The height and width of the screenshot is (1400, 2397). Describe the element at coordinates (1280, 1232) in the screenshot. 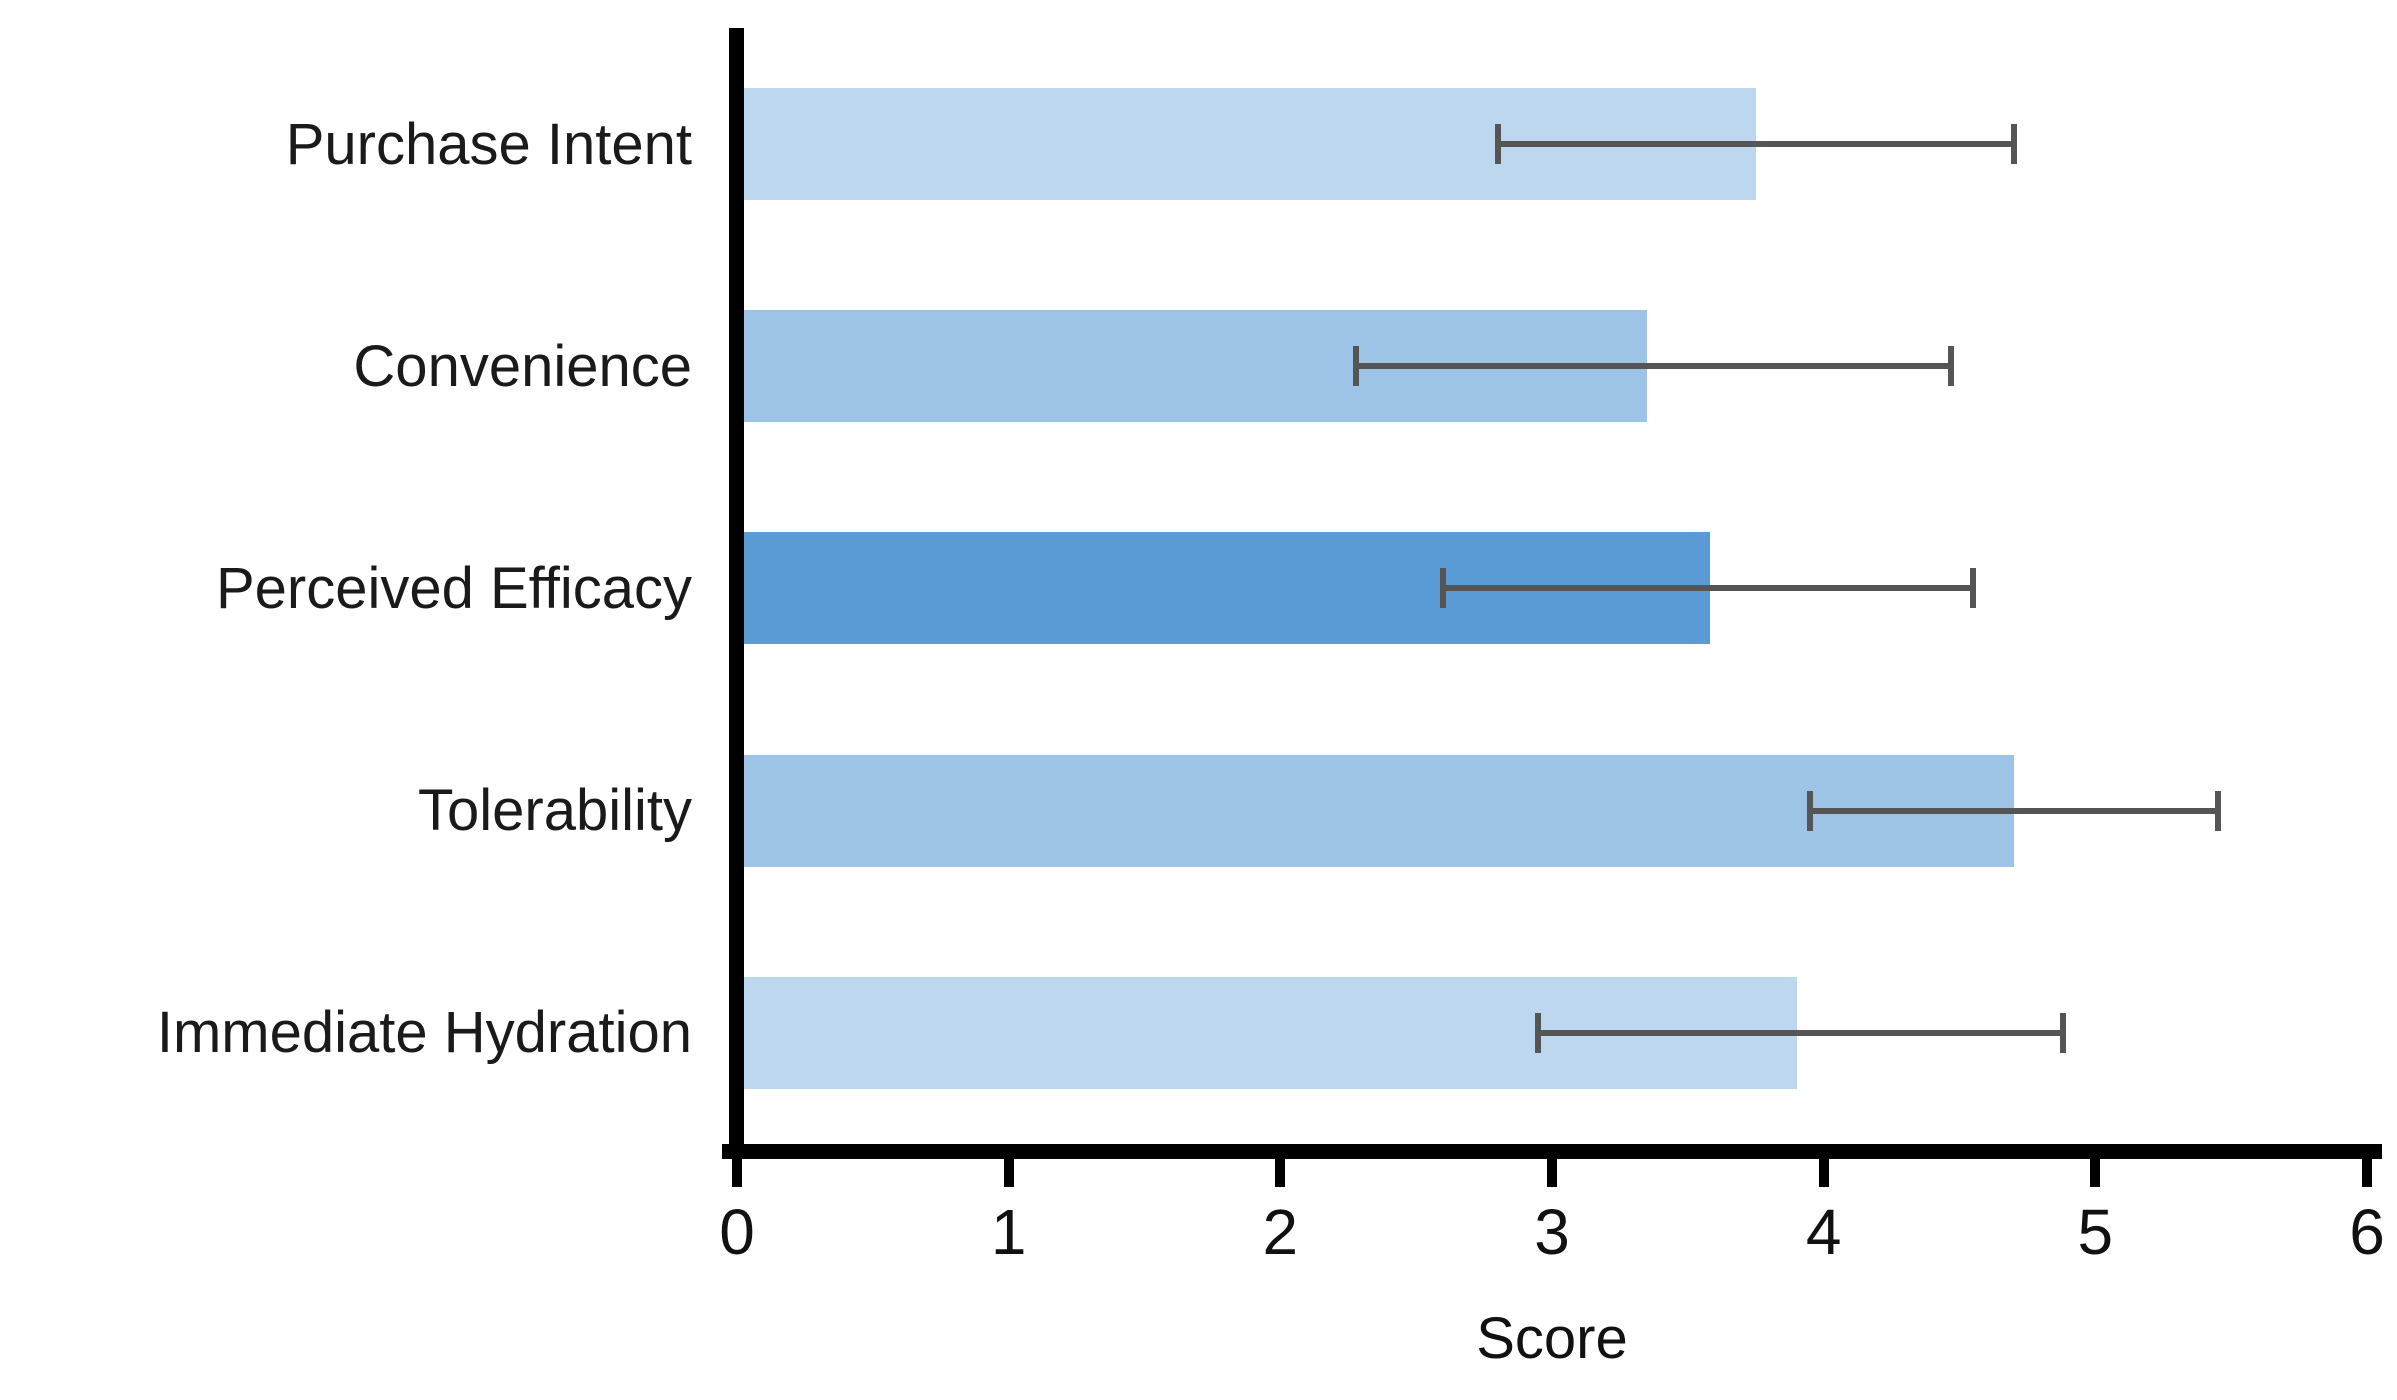

I see `tick-label: 2` at that location.